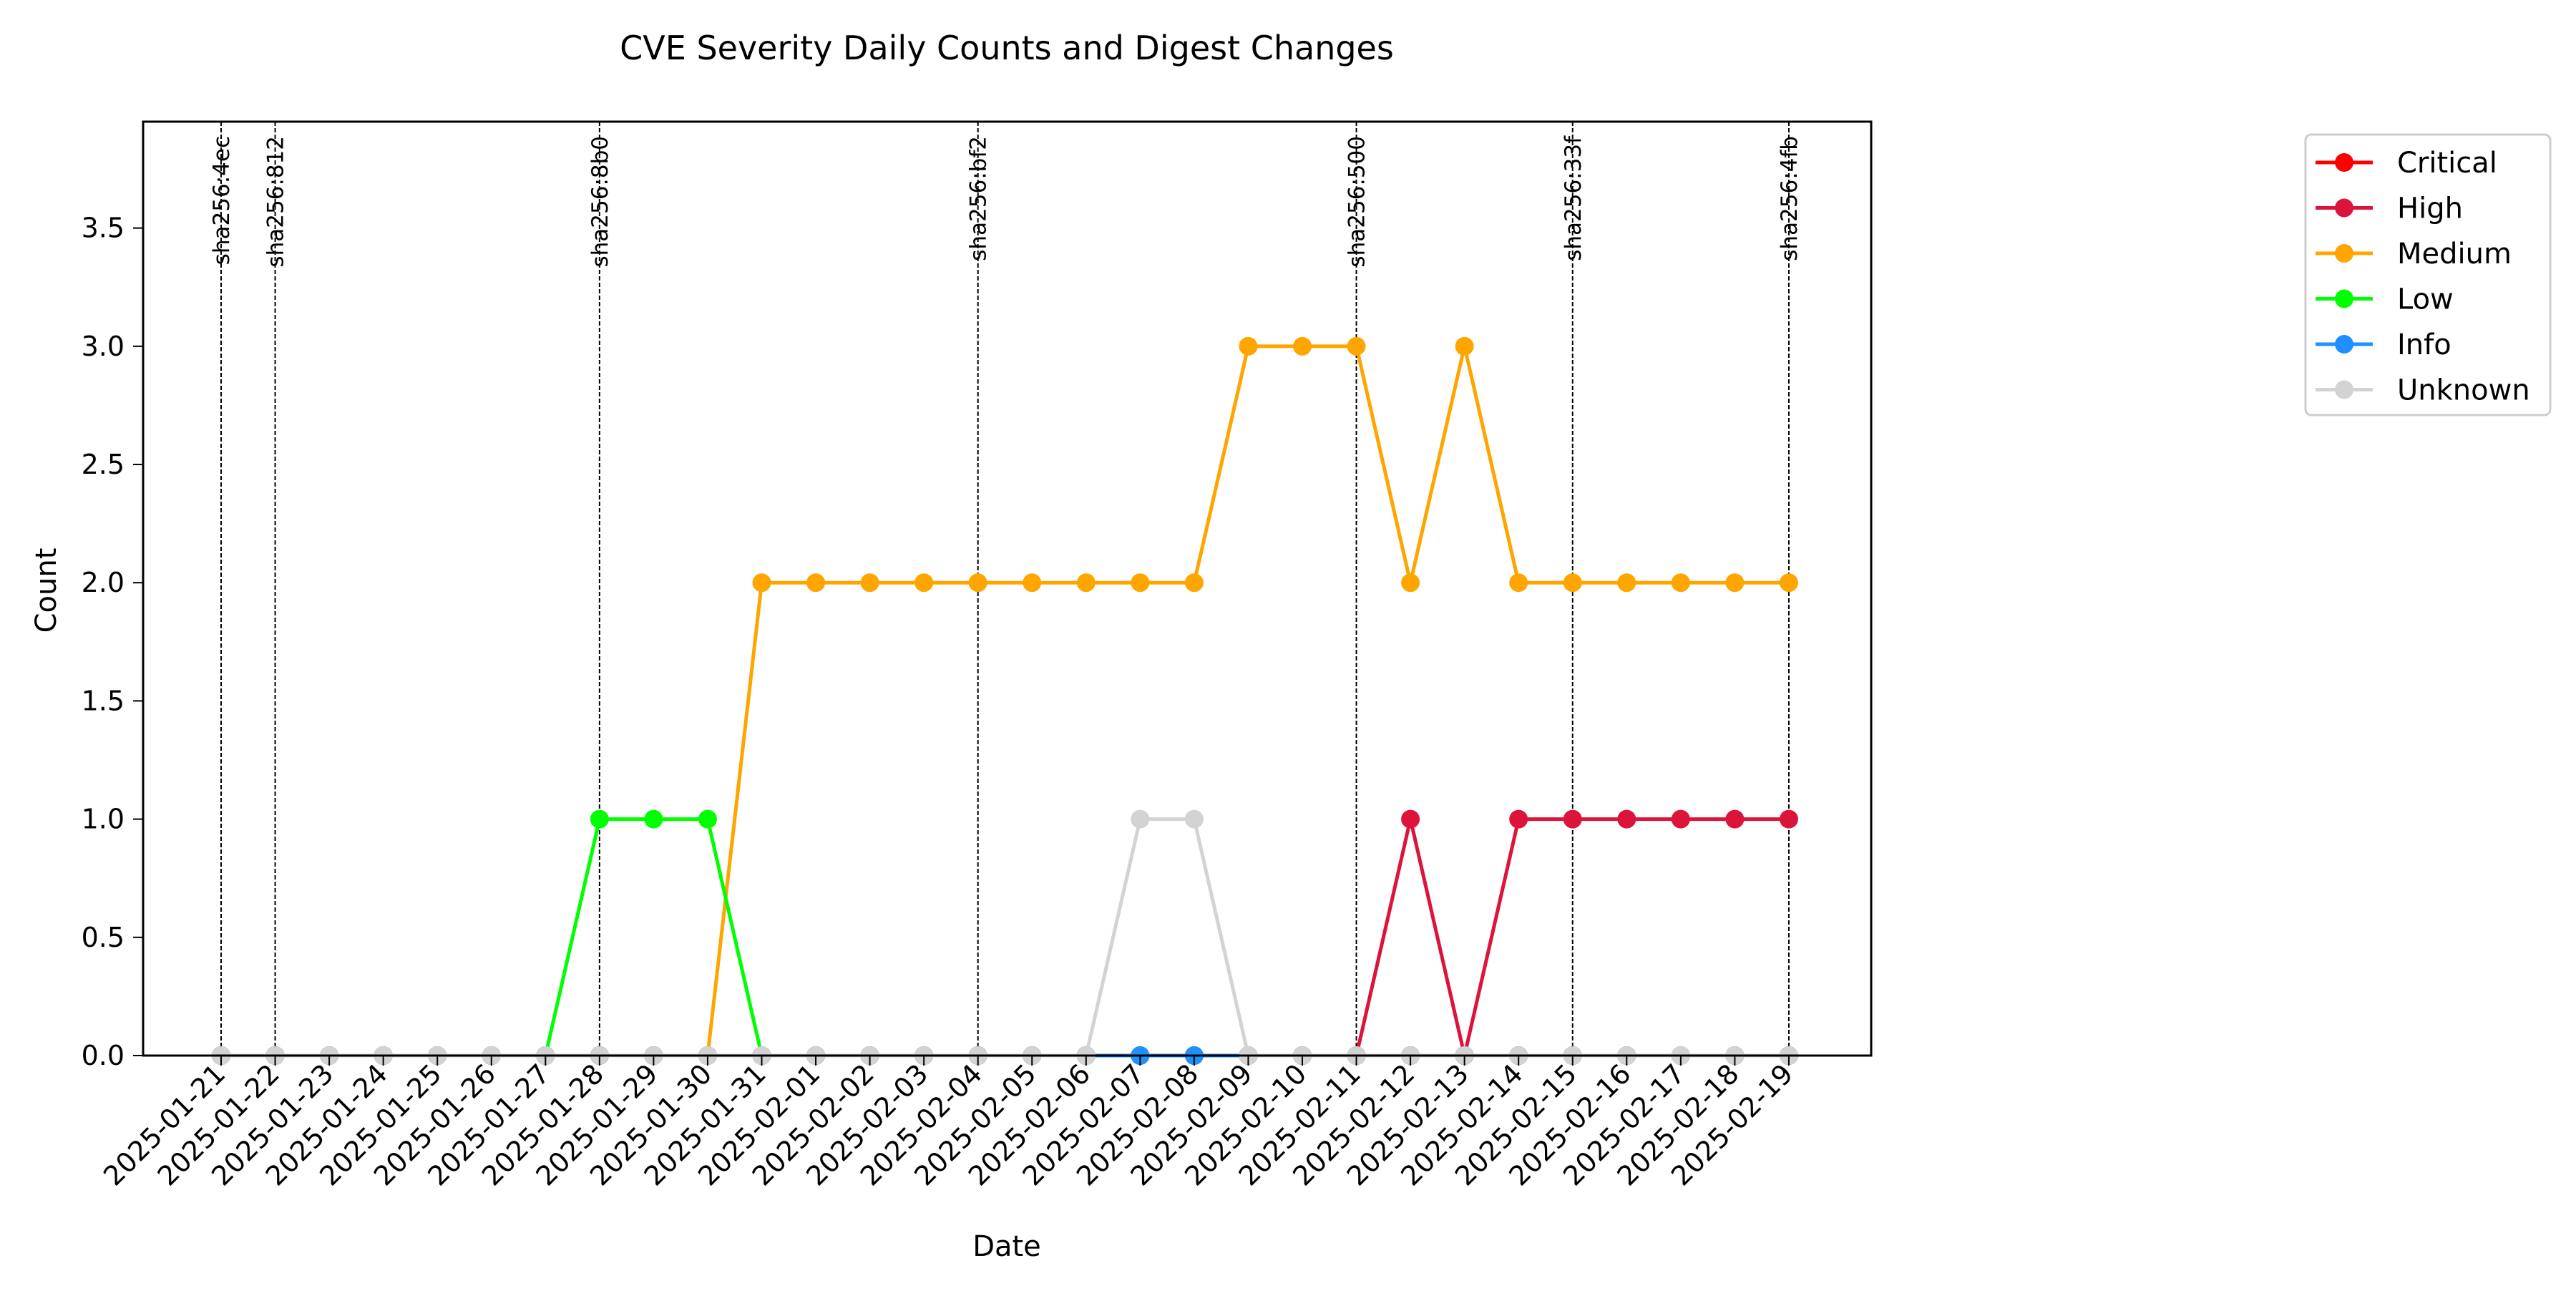 The image size is (2576, 1291). What do you see at coordinates (2425, 299) in the screenshot?
I see `legend-label-low: Low` at bounding box center [2425, 299].